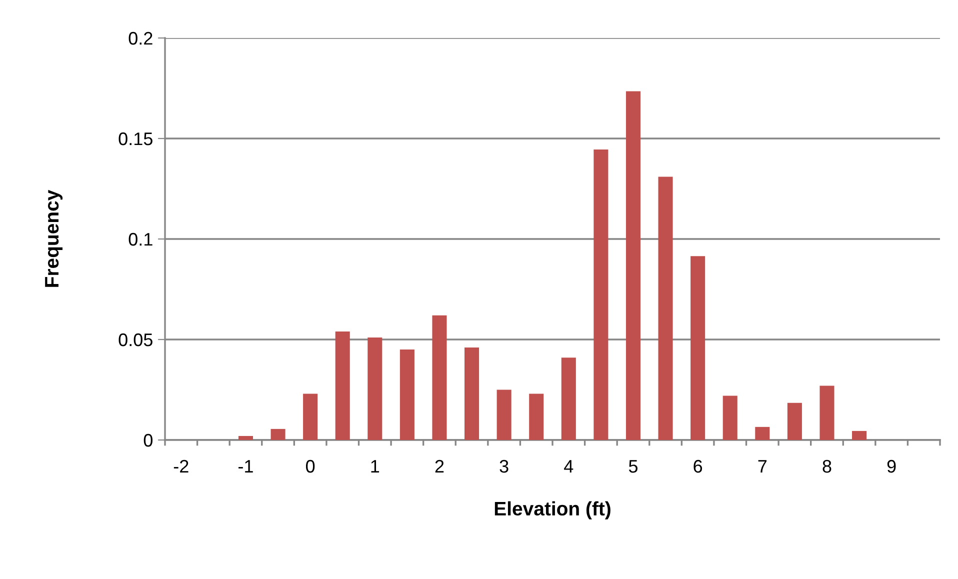  I want to click on x-tick-label: 3, so click(504, 466).